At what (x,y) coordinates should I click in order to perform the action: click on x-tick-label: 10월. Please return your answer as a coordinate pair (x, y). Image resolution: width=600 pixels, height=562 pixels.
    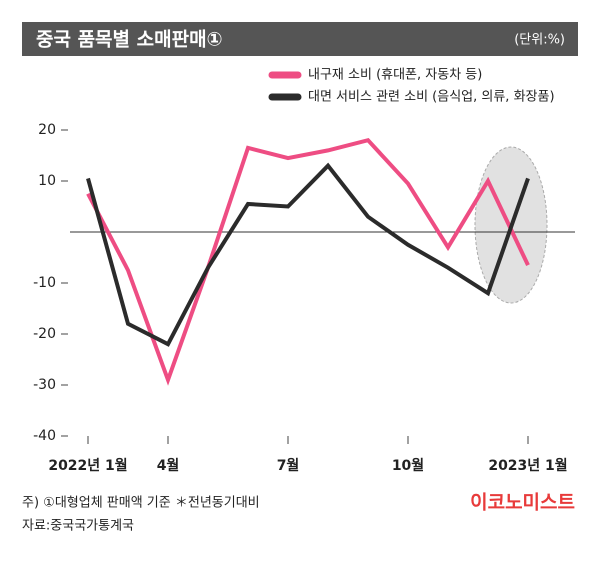
    Looking at the image, I should click on (408, 465).